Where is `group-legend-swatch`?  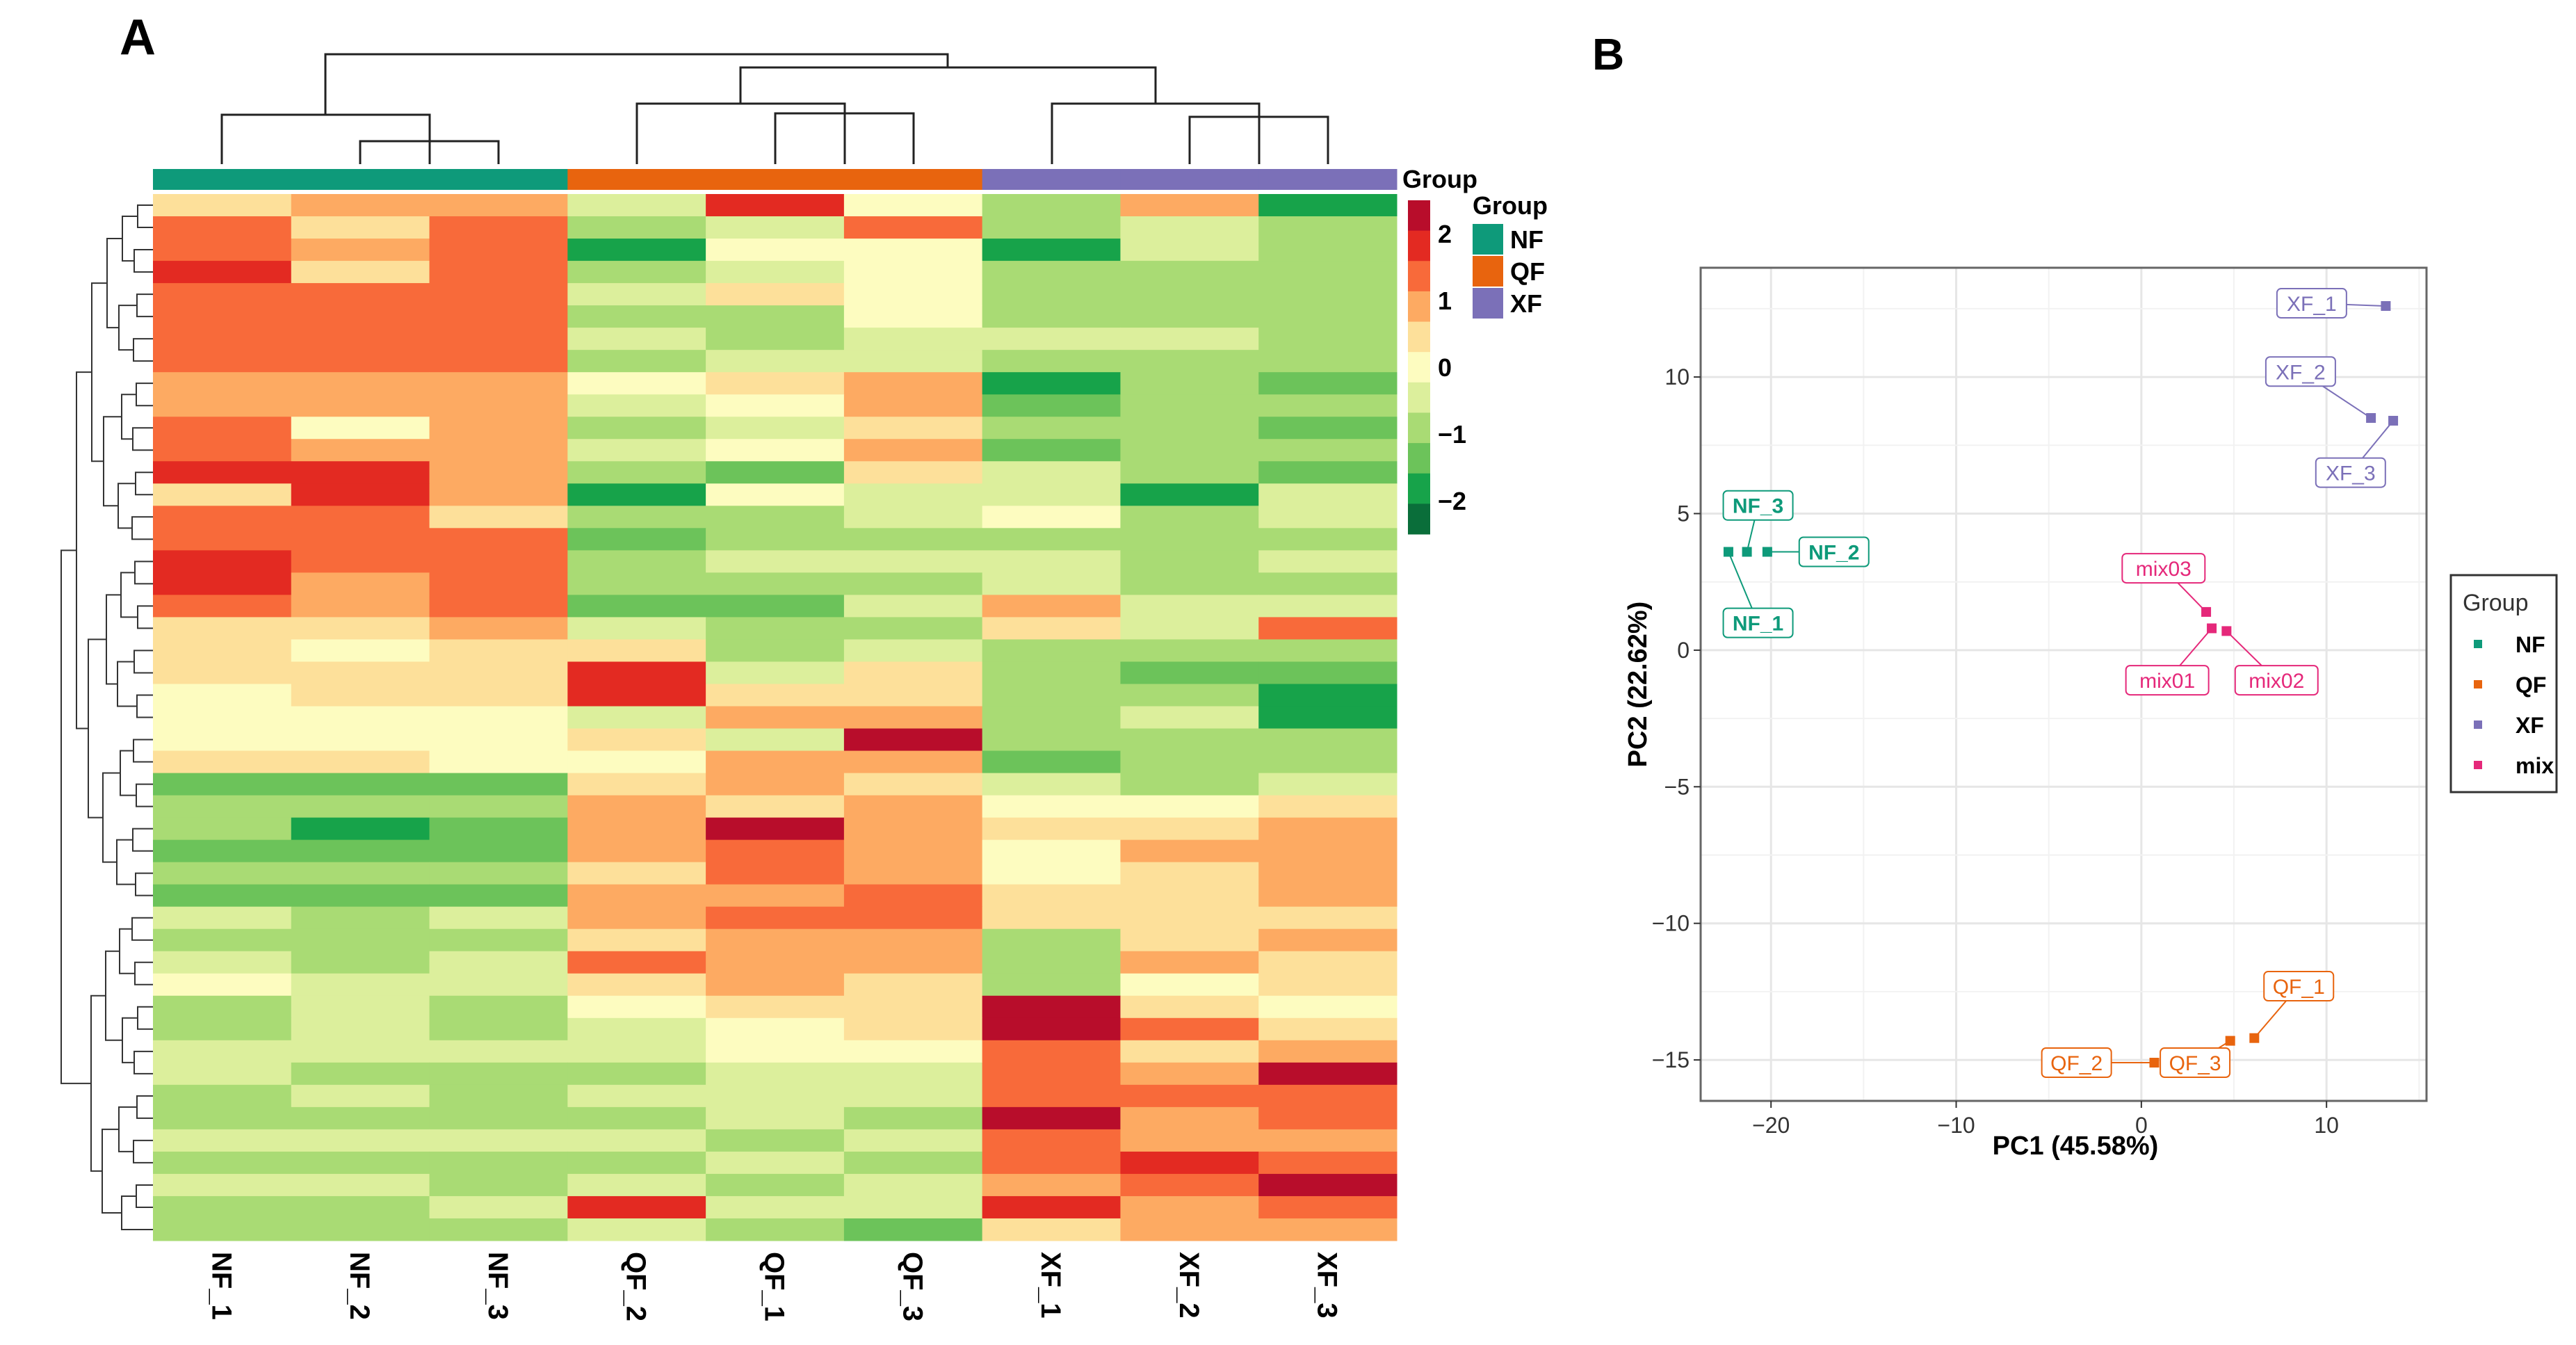 group-legend-swatch is located at coordinates (1488, 239).